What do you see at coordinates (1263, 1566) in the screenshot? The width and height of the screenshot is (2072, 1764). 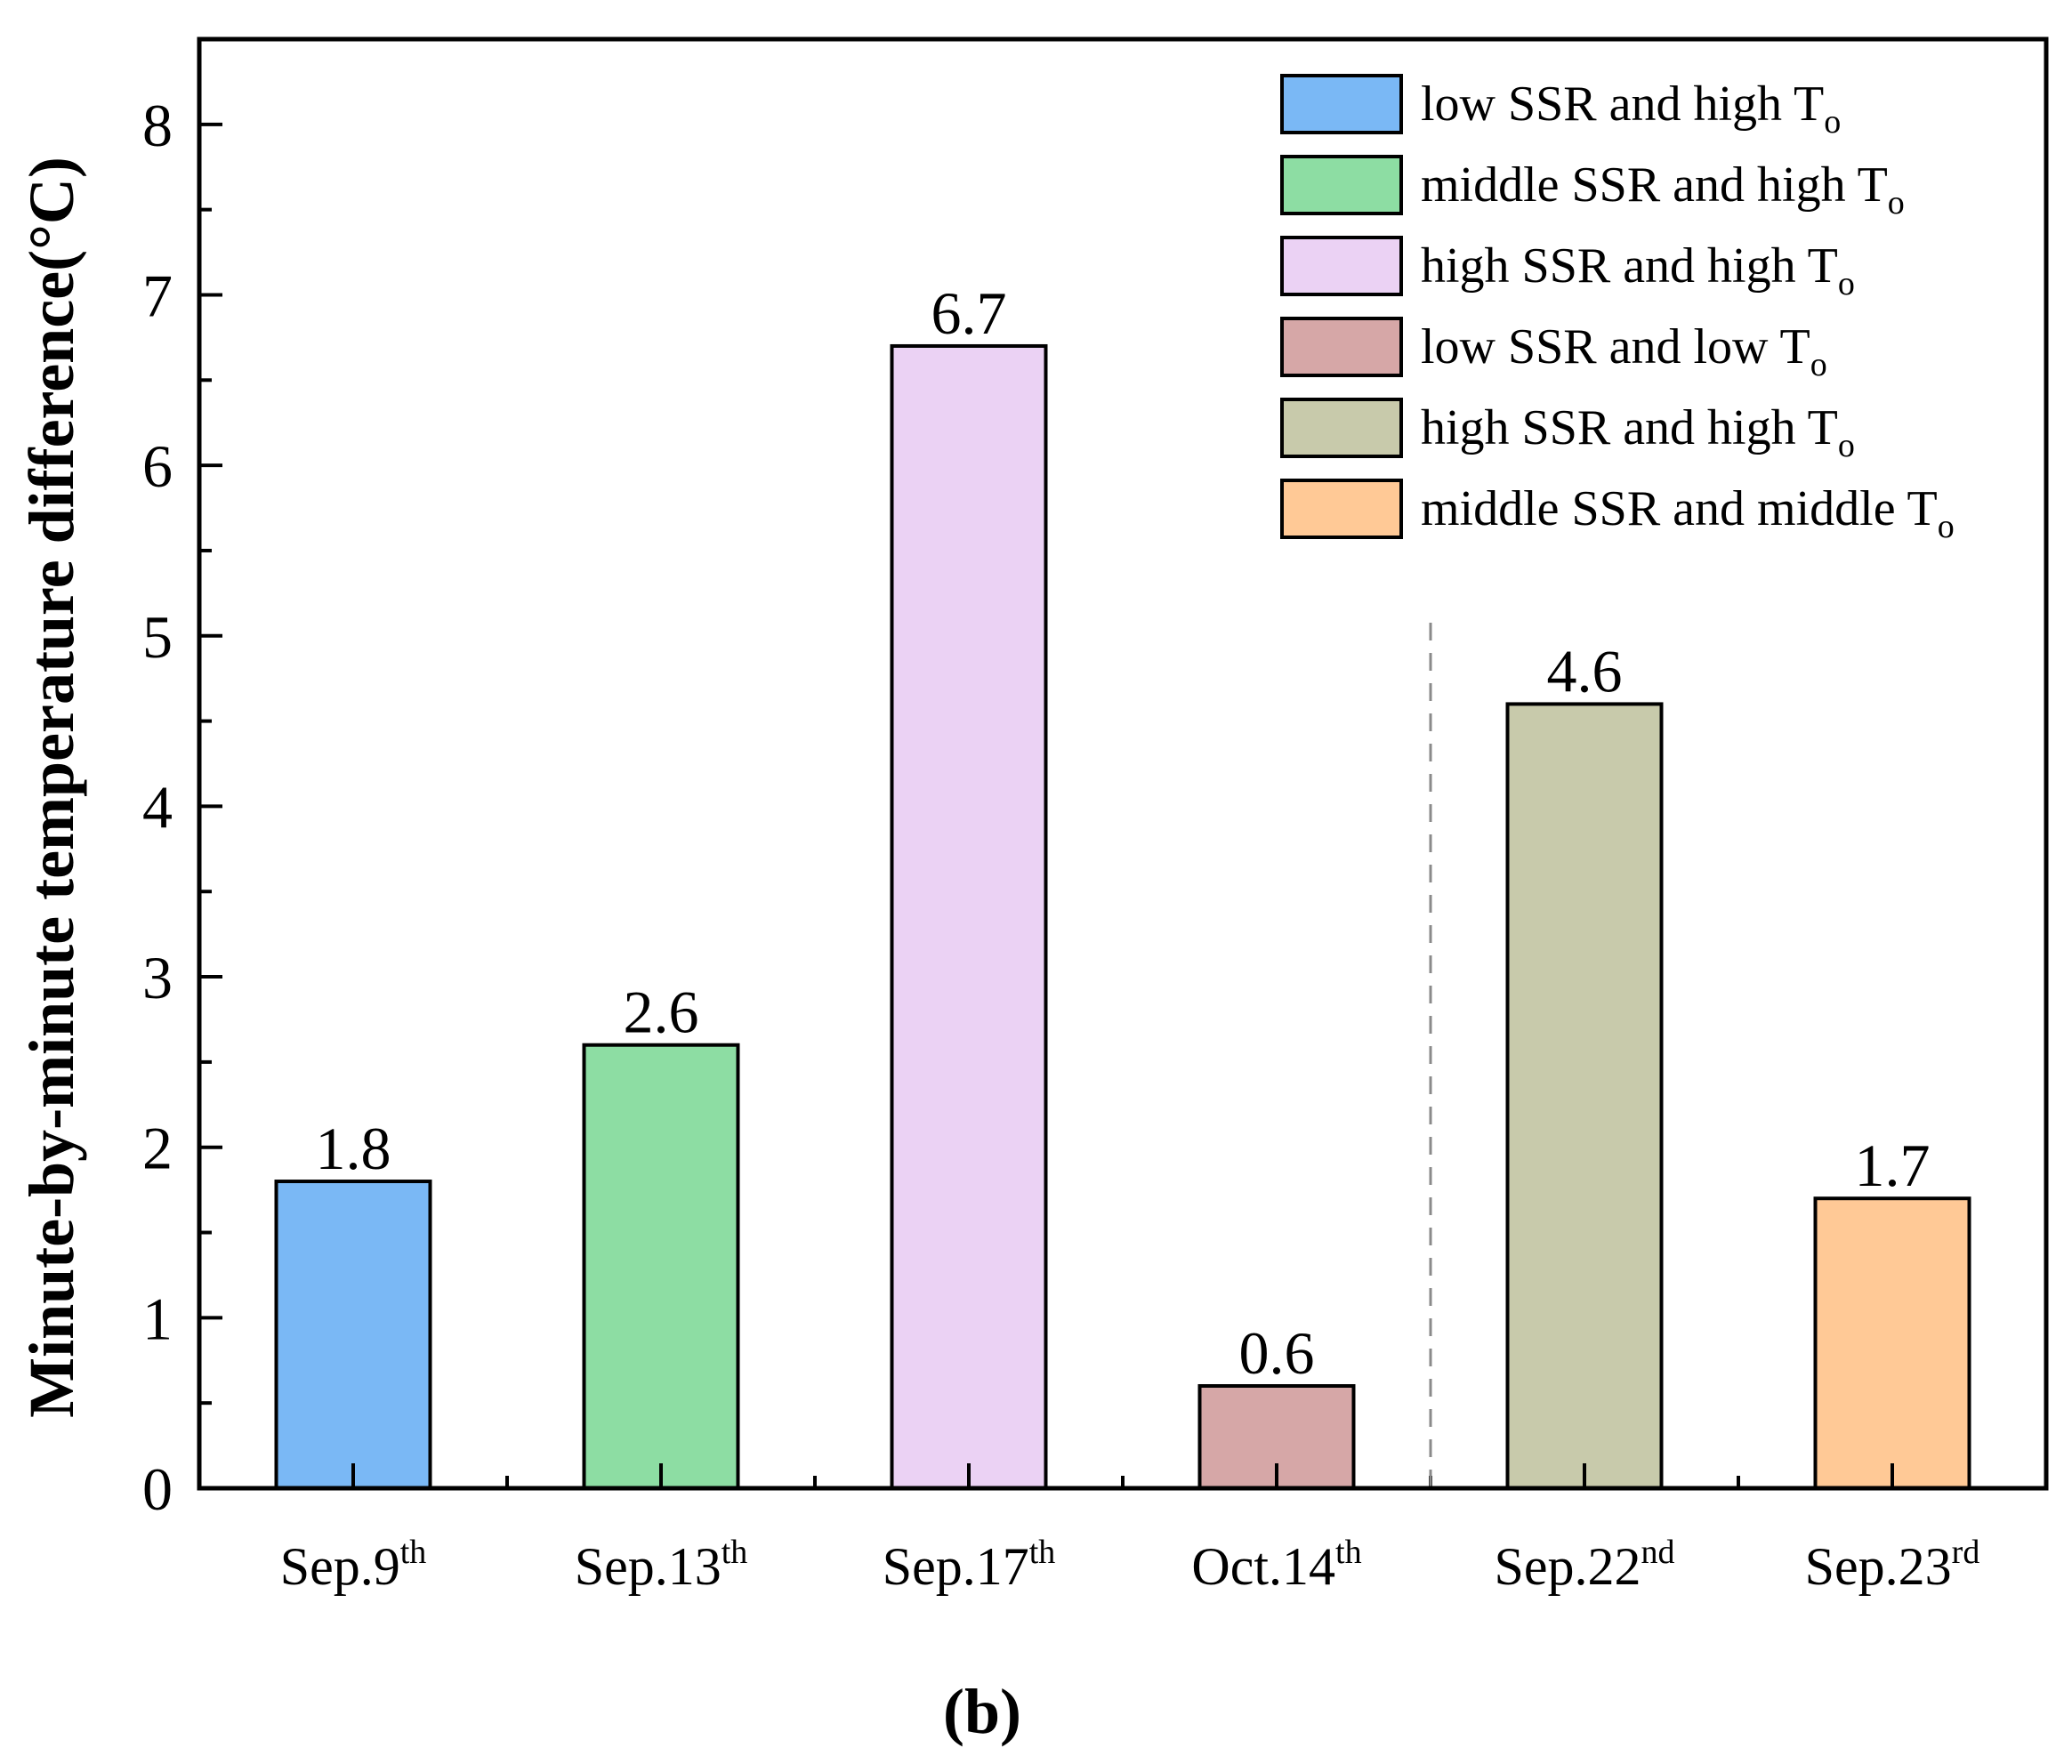 I see `x-tick-label-base: Oct.14` at bounding box center [1263, 1566].